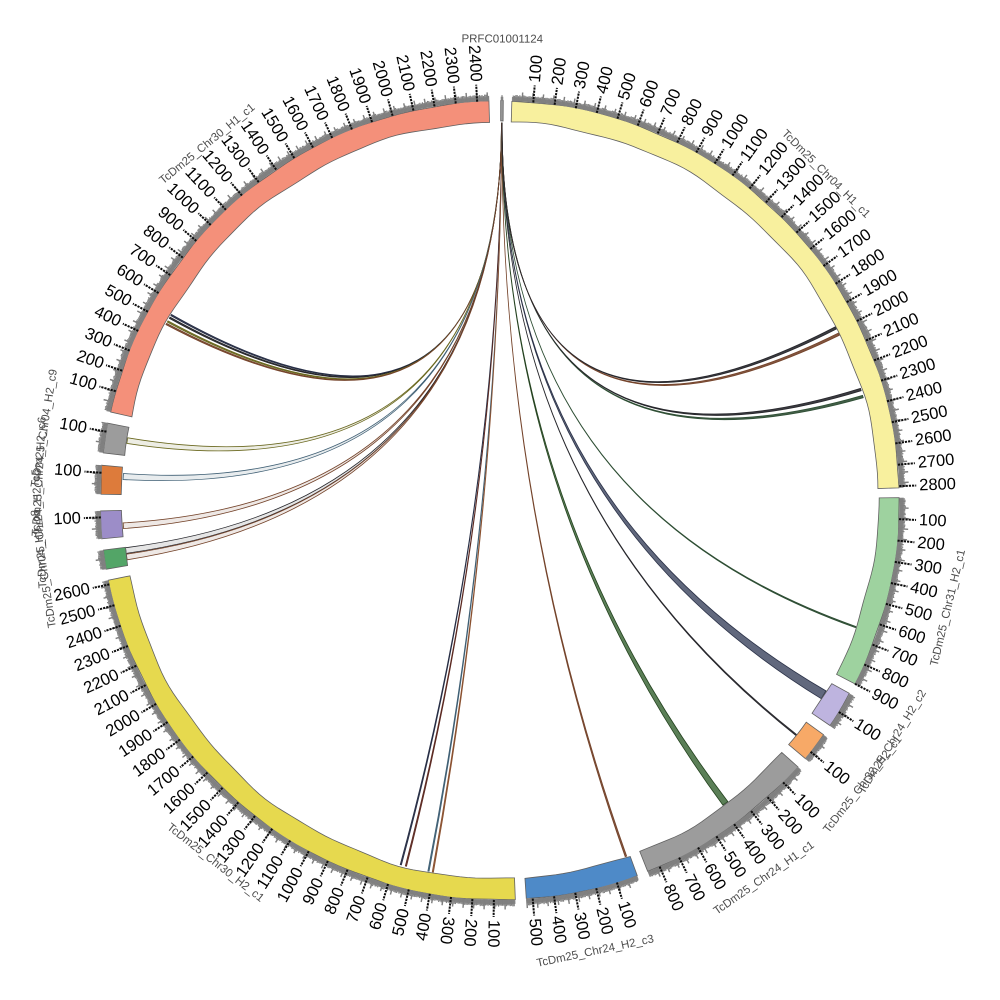  What do you see at coordinates (502, 39) in the screenshot?
I see `svg-text: PRFC01001124` at bounding box center [502, 39].